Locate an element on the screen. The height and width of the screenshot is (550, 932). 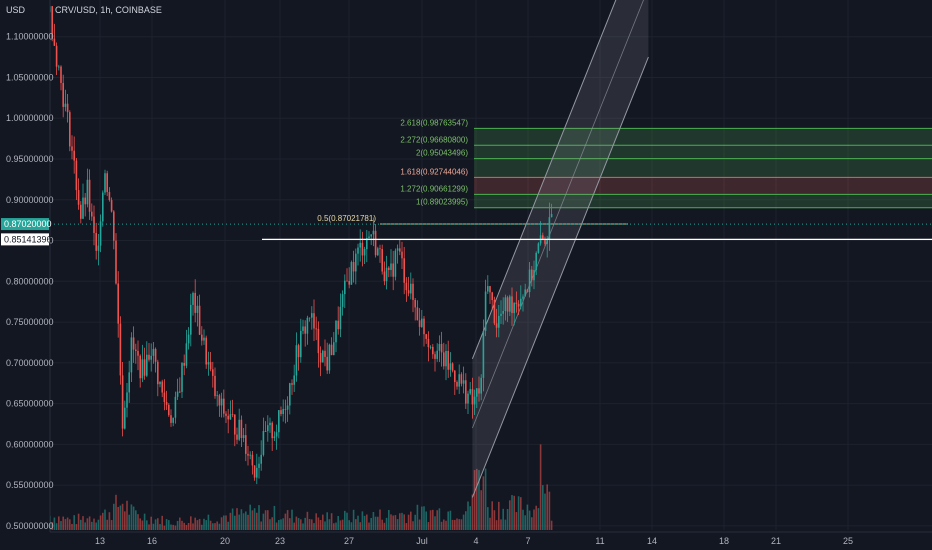
horizontal-level-tag-label: 0.85141396 is located at coordinates (28, 239).